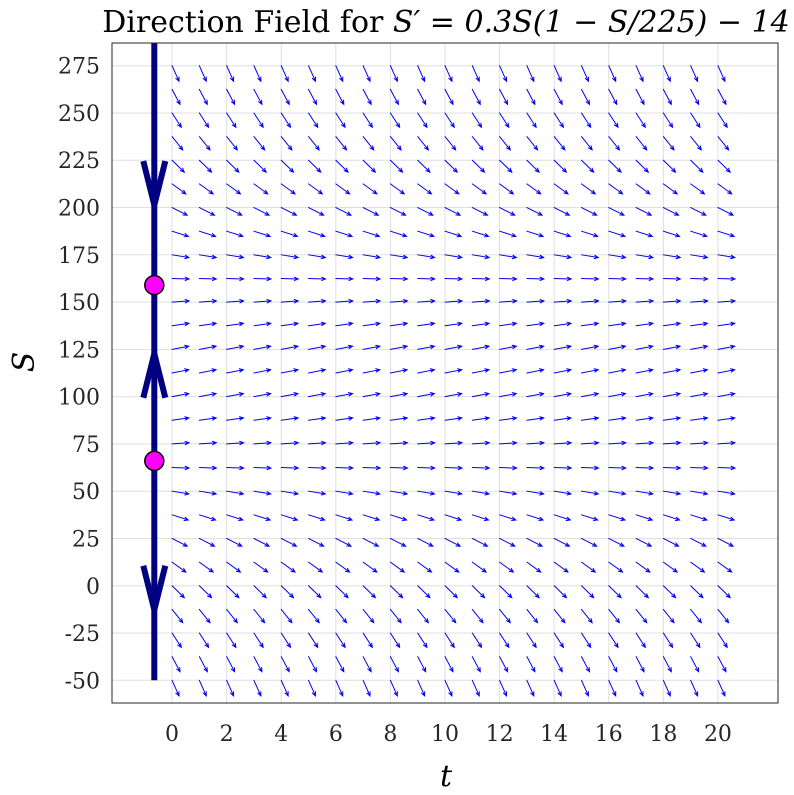  Describe the element at coordinates (86, 539) in the screenshot. I see `y-tick-label: 25` at that location.